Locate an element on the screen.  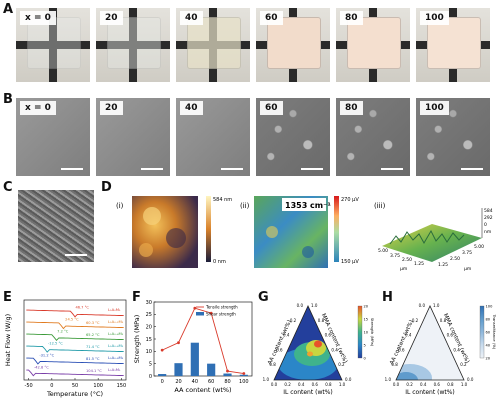
tg-label: 60.3 °C is located at coordinates (93, 323).